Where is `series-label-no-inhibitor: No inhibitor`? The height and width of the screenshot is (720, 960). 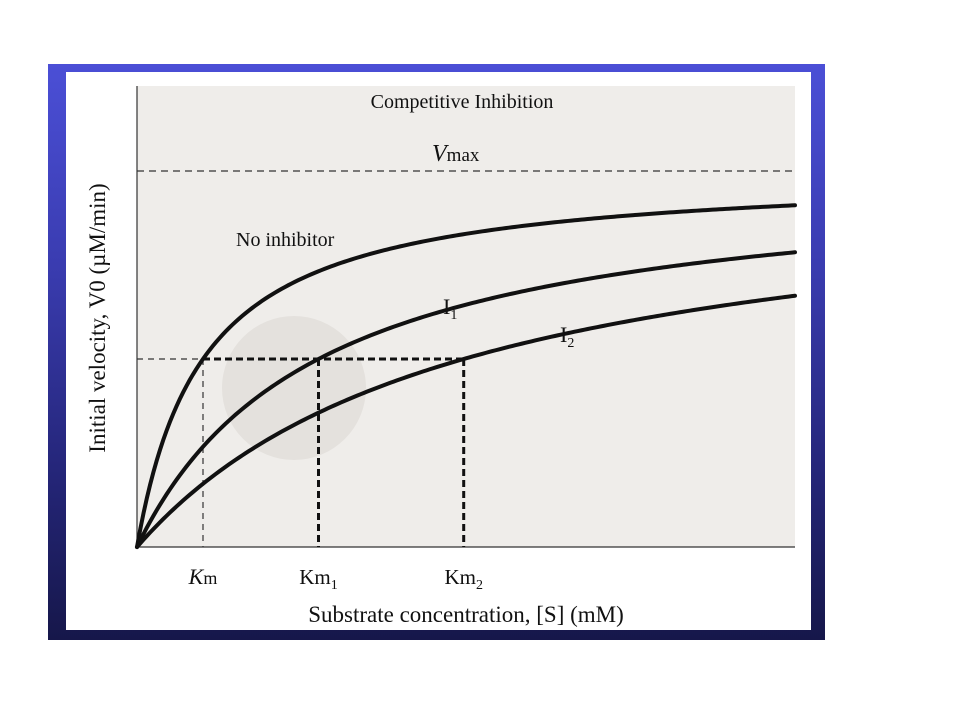 series-label-no-inhibitor: No inhibitor is located at coordinates (285, 240).